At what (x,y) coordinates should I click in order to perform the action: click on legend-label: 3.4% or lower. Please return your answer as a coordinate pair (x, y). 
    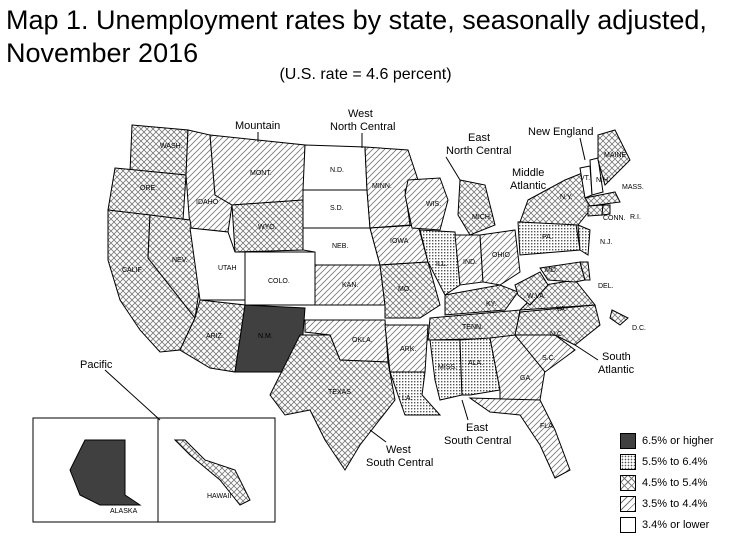
    Looking at the image, I should click on (676, 524).